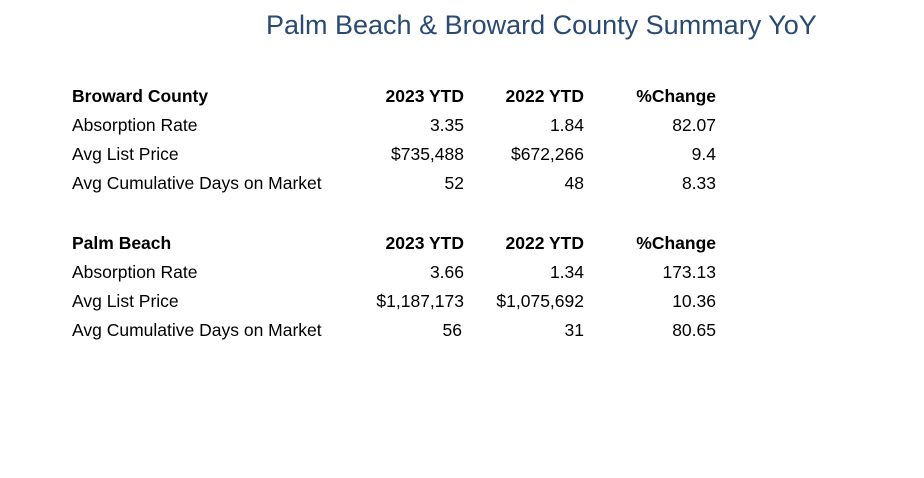  I want to click on value-change: 82.07, so click(694, 125).